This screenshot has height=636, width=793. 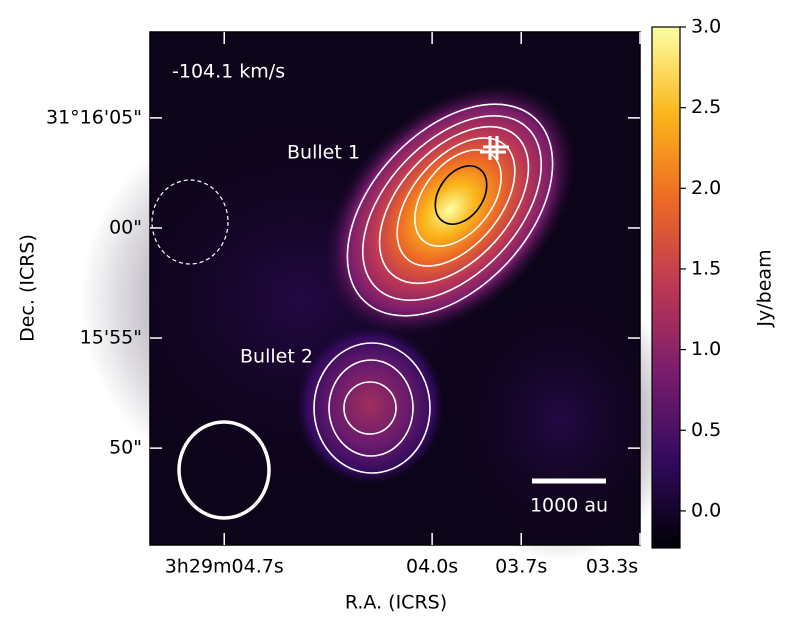 I want to click on y-tick-label: 00", so click(x=125, y=227).